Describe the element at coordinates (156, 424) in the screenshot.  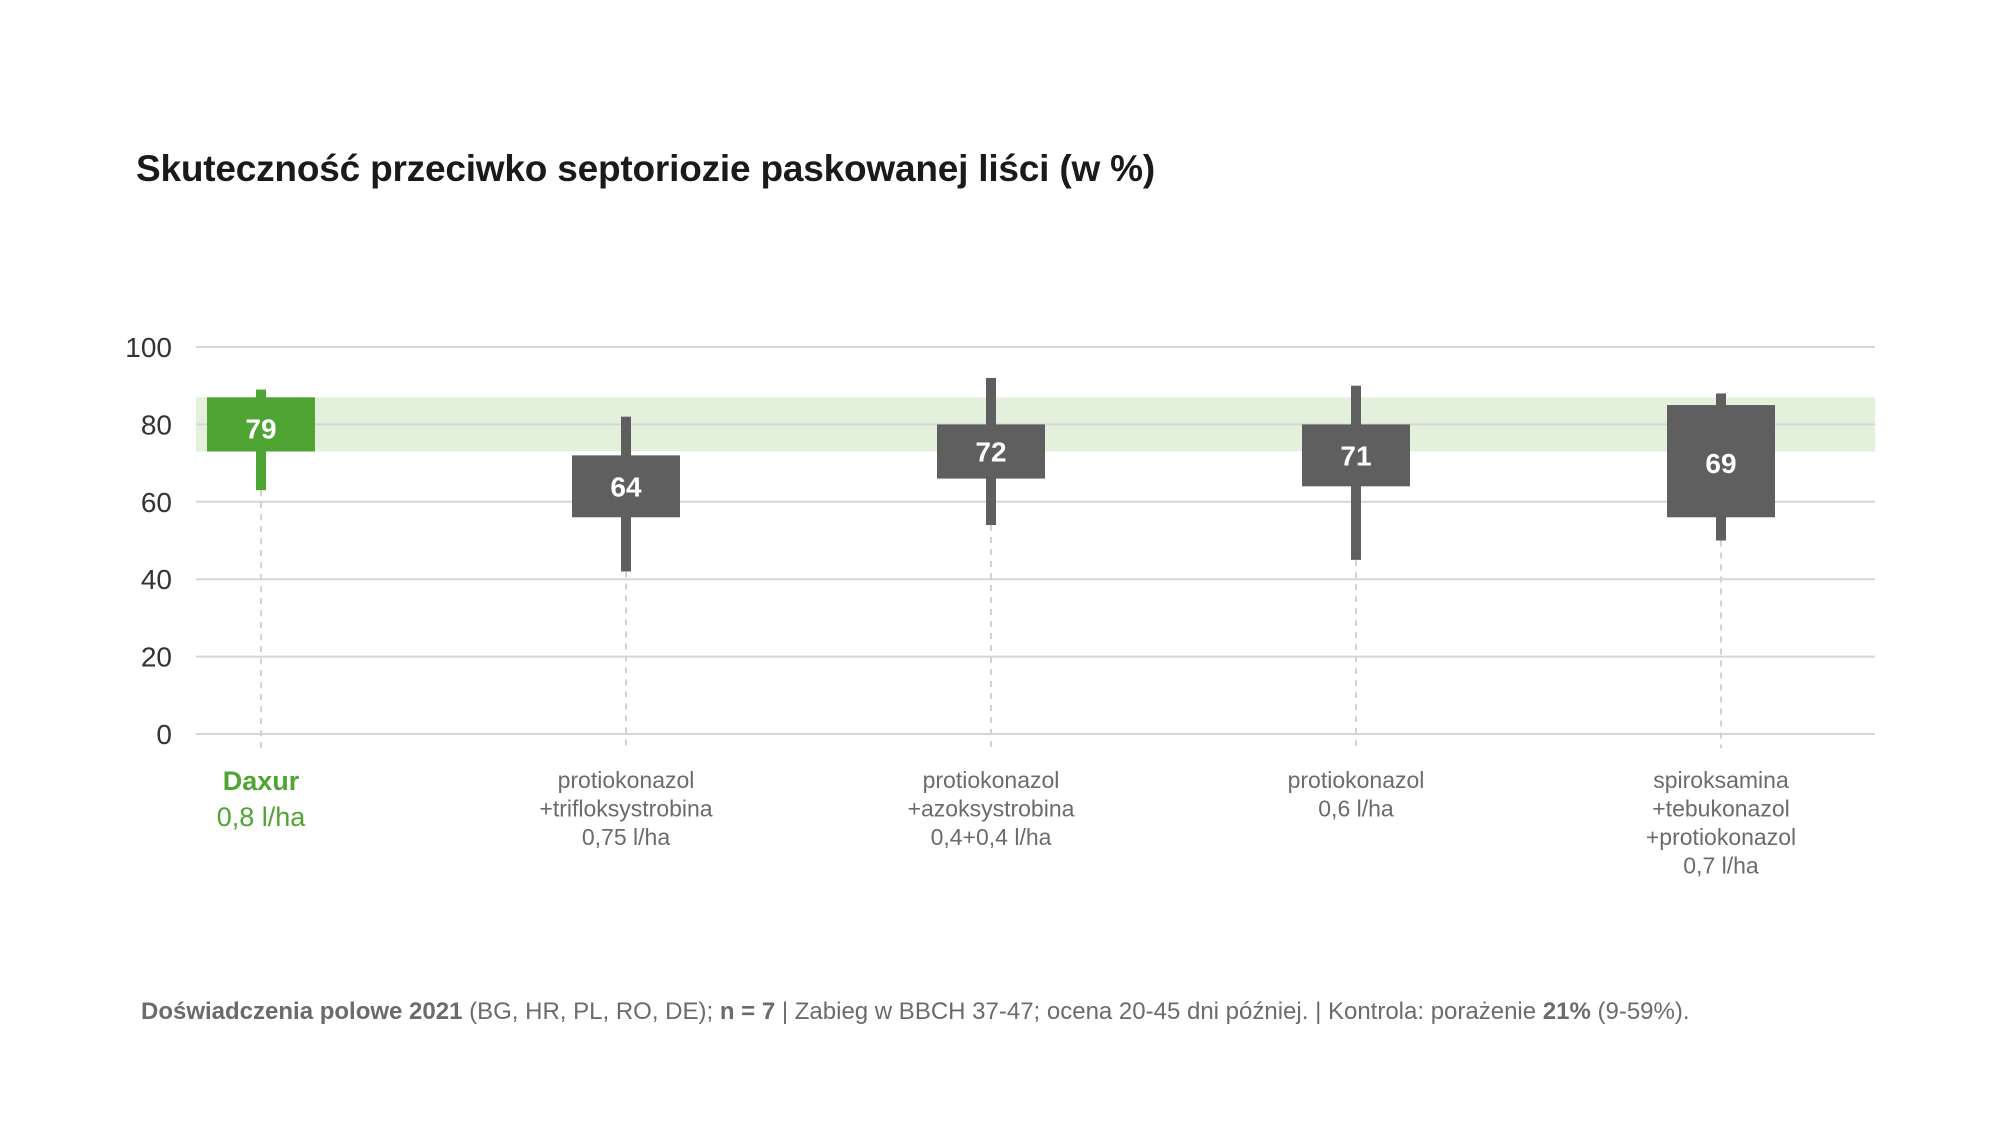
I see `y-tick-label-80: 80` at that location.